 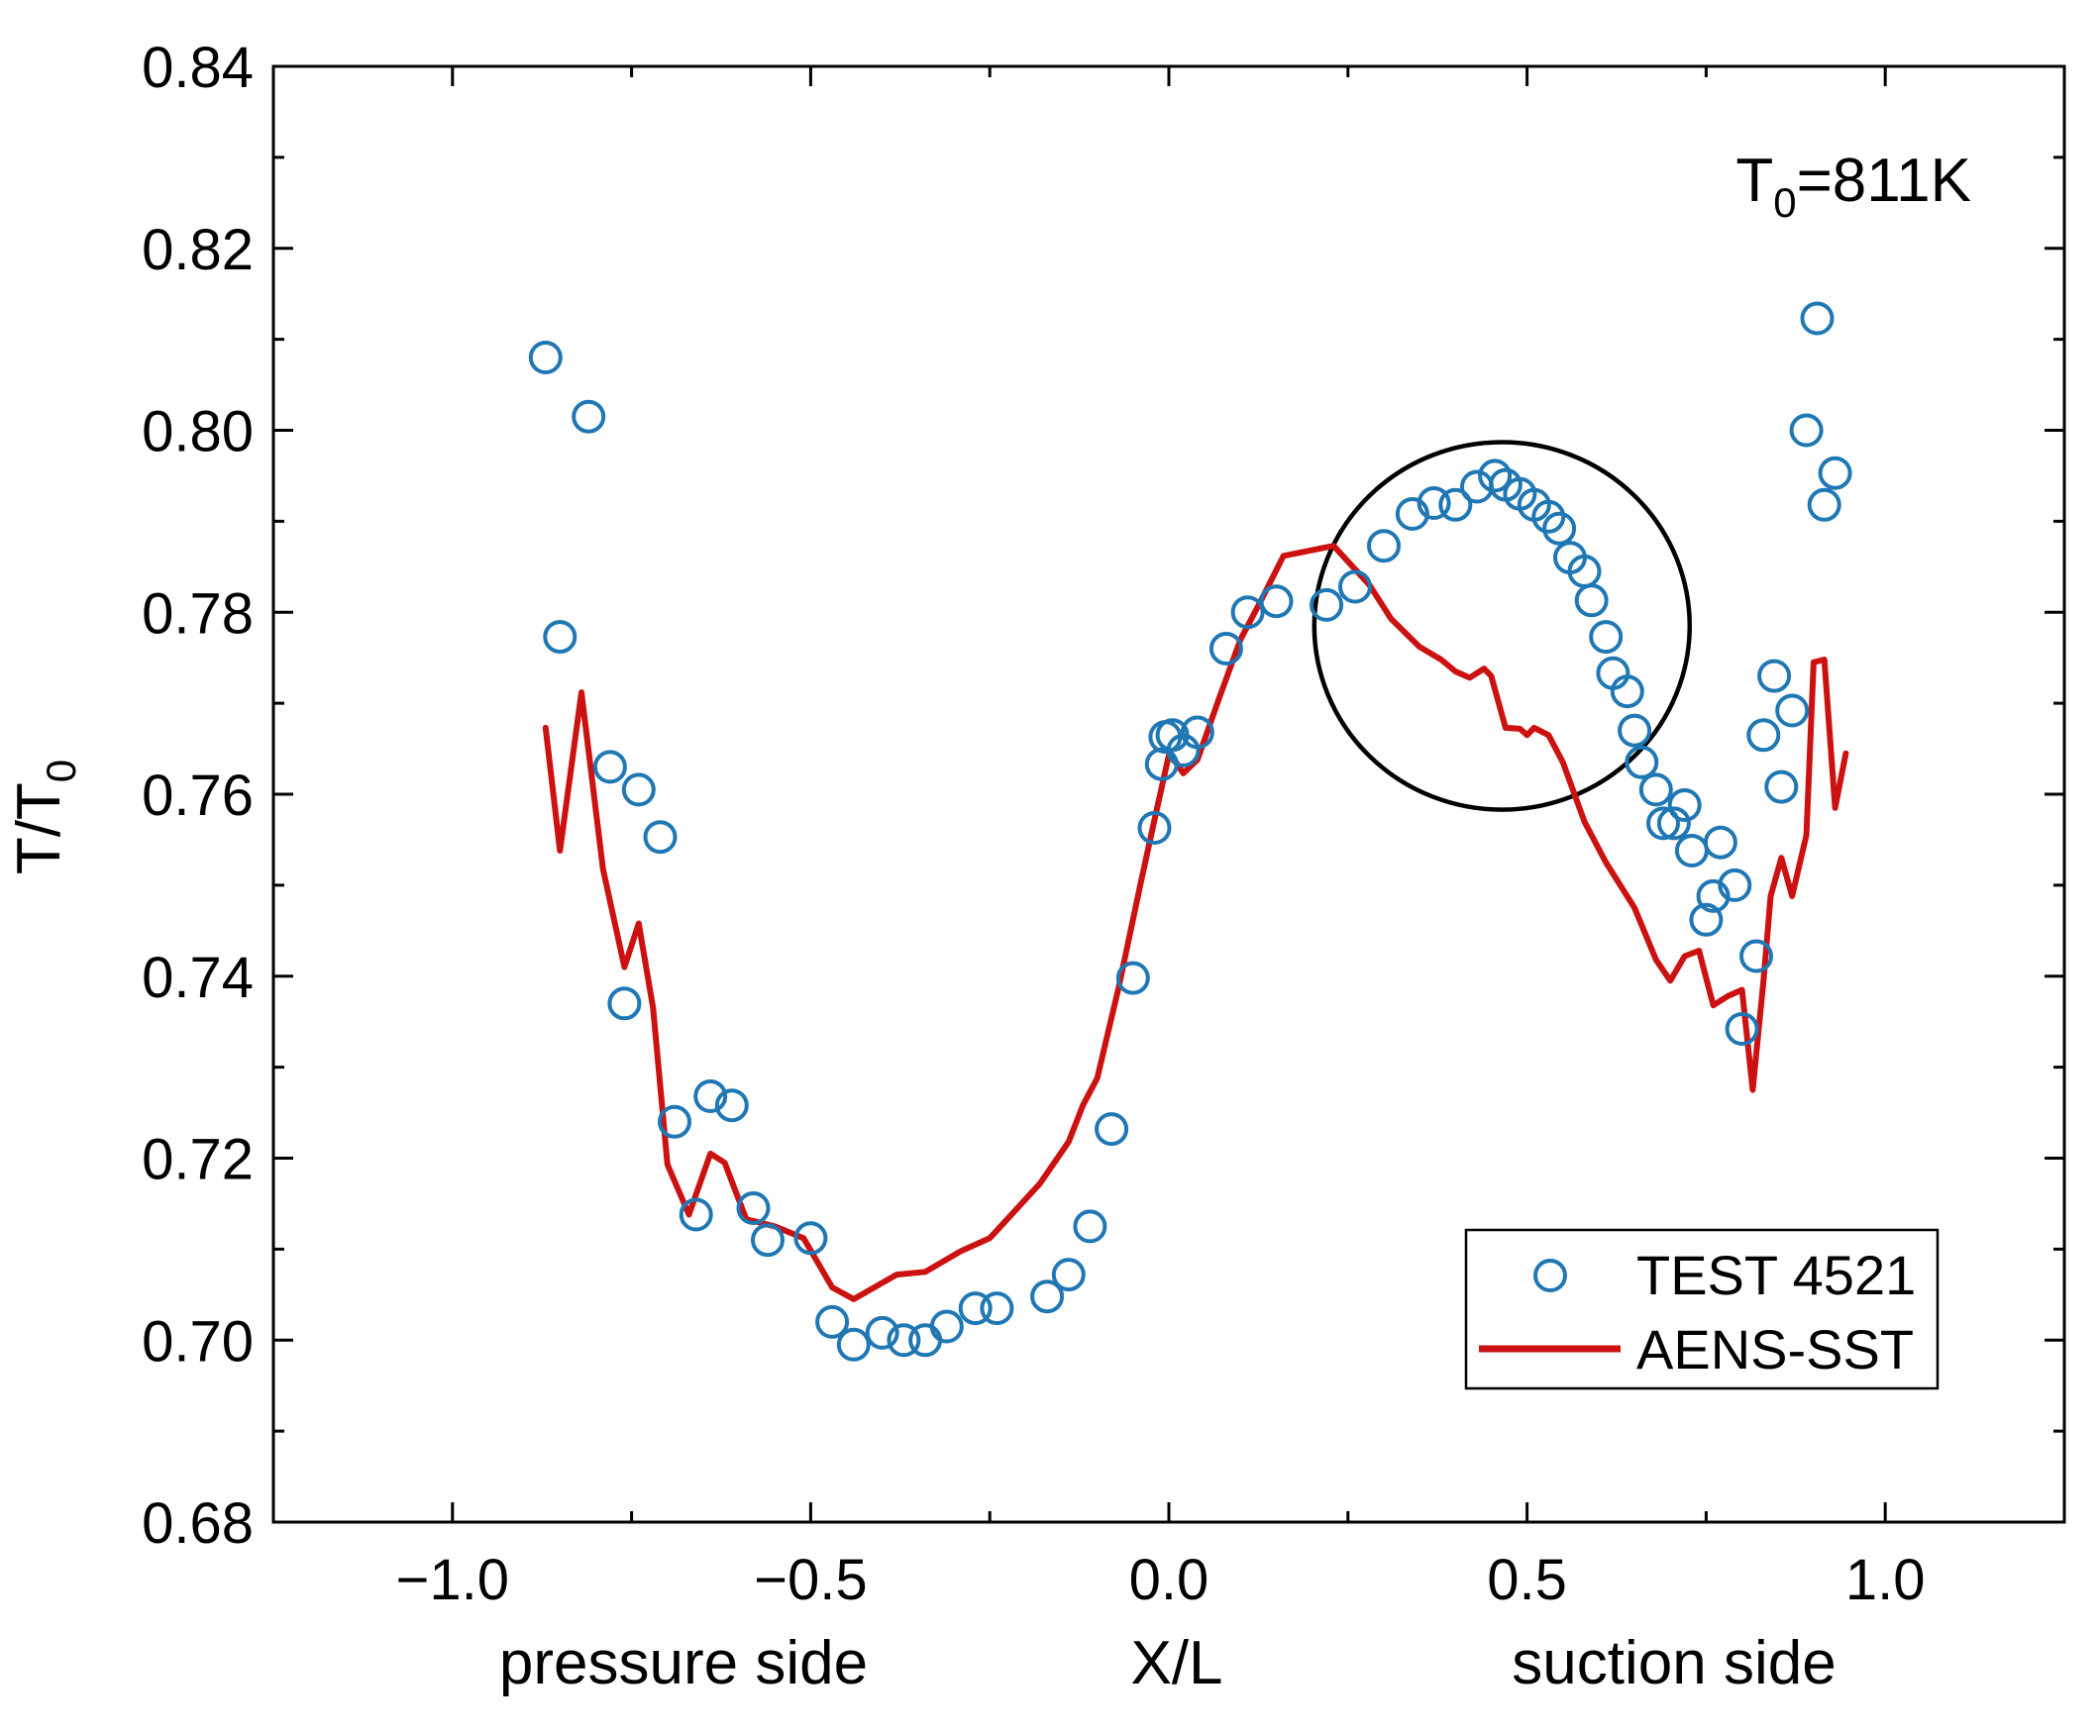 What do you see at coordinates (198, 432) in the screenshot?
I see `y-tick-label: 0.80` at bounding box center [198, 432].